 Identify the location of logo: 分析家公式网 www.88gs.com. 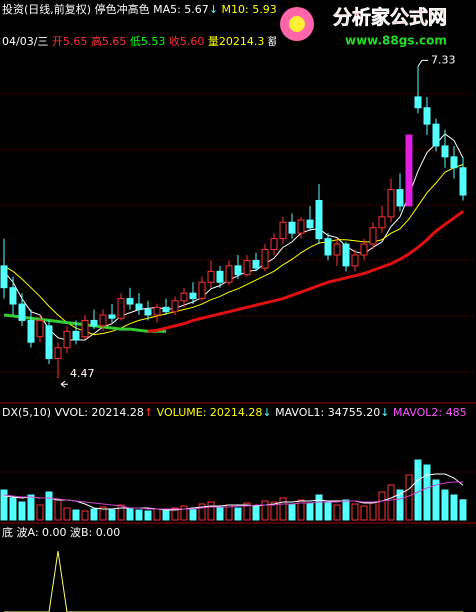
(376, 25).